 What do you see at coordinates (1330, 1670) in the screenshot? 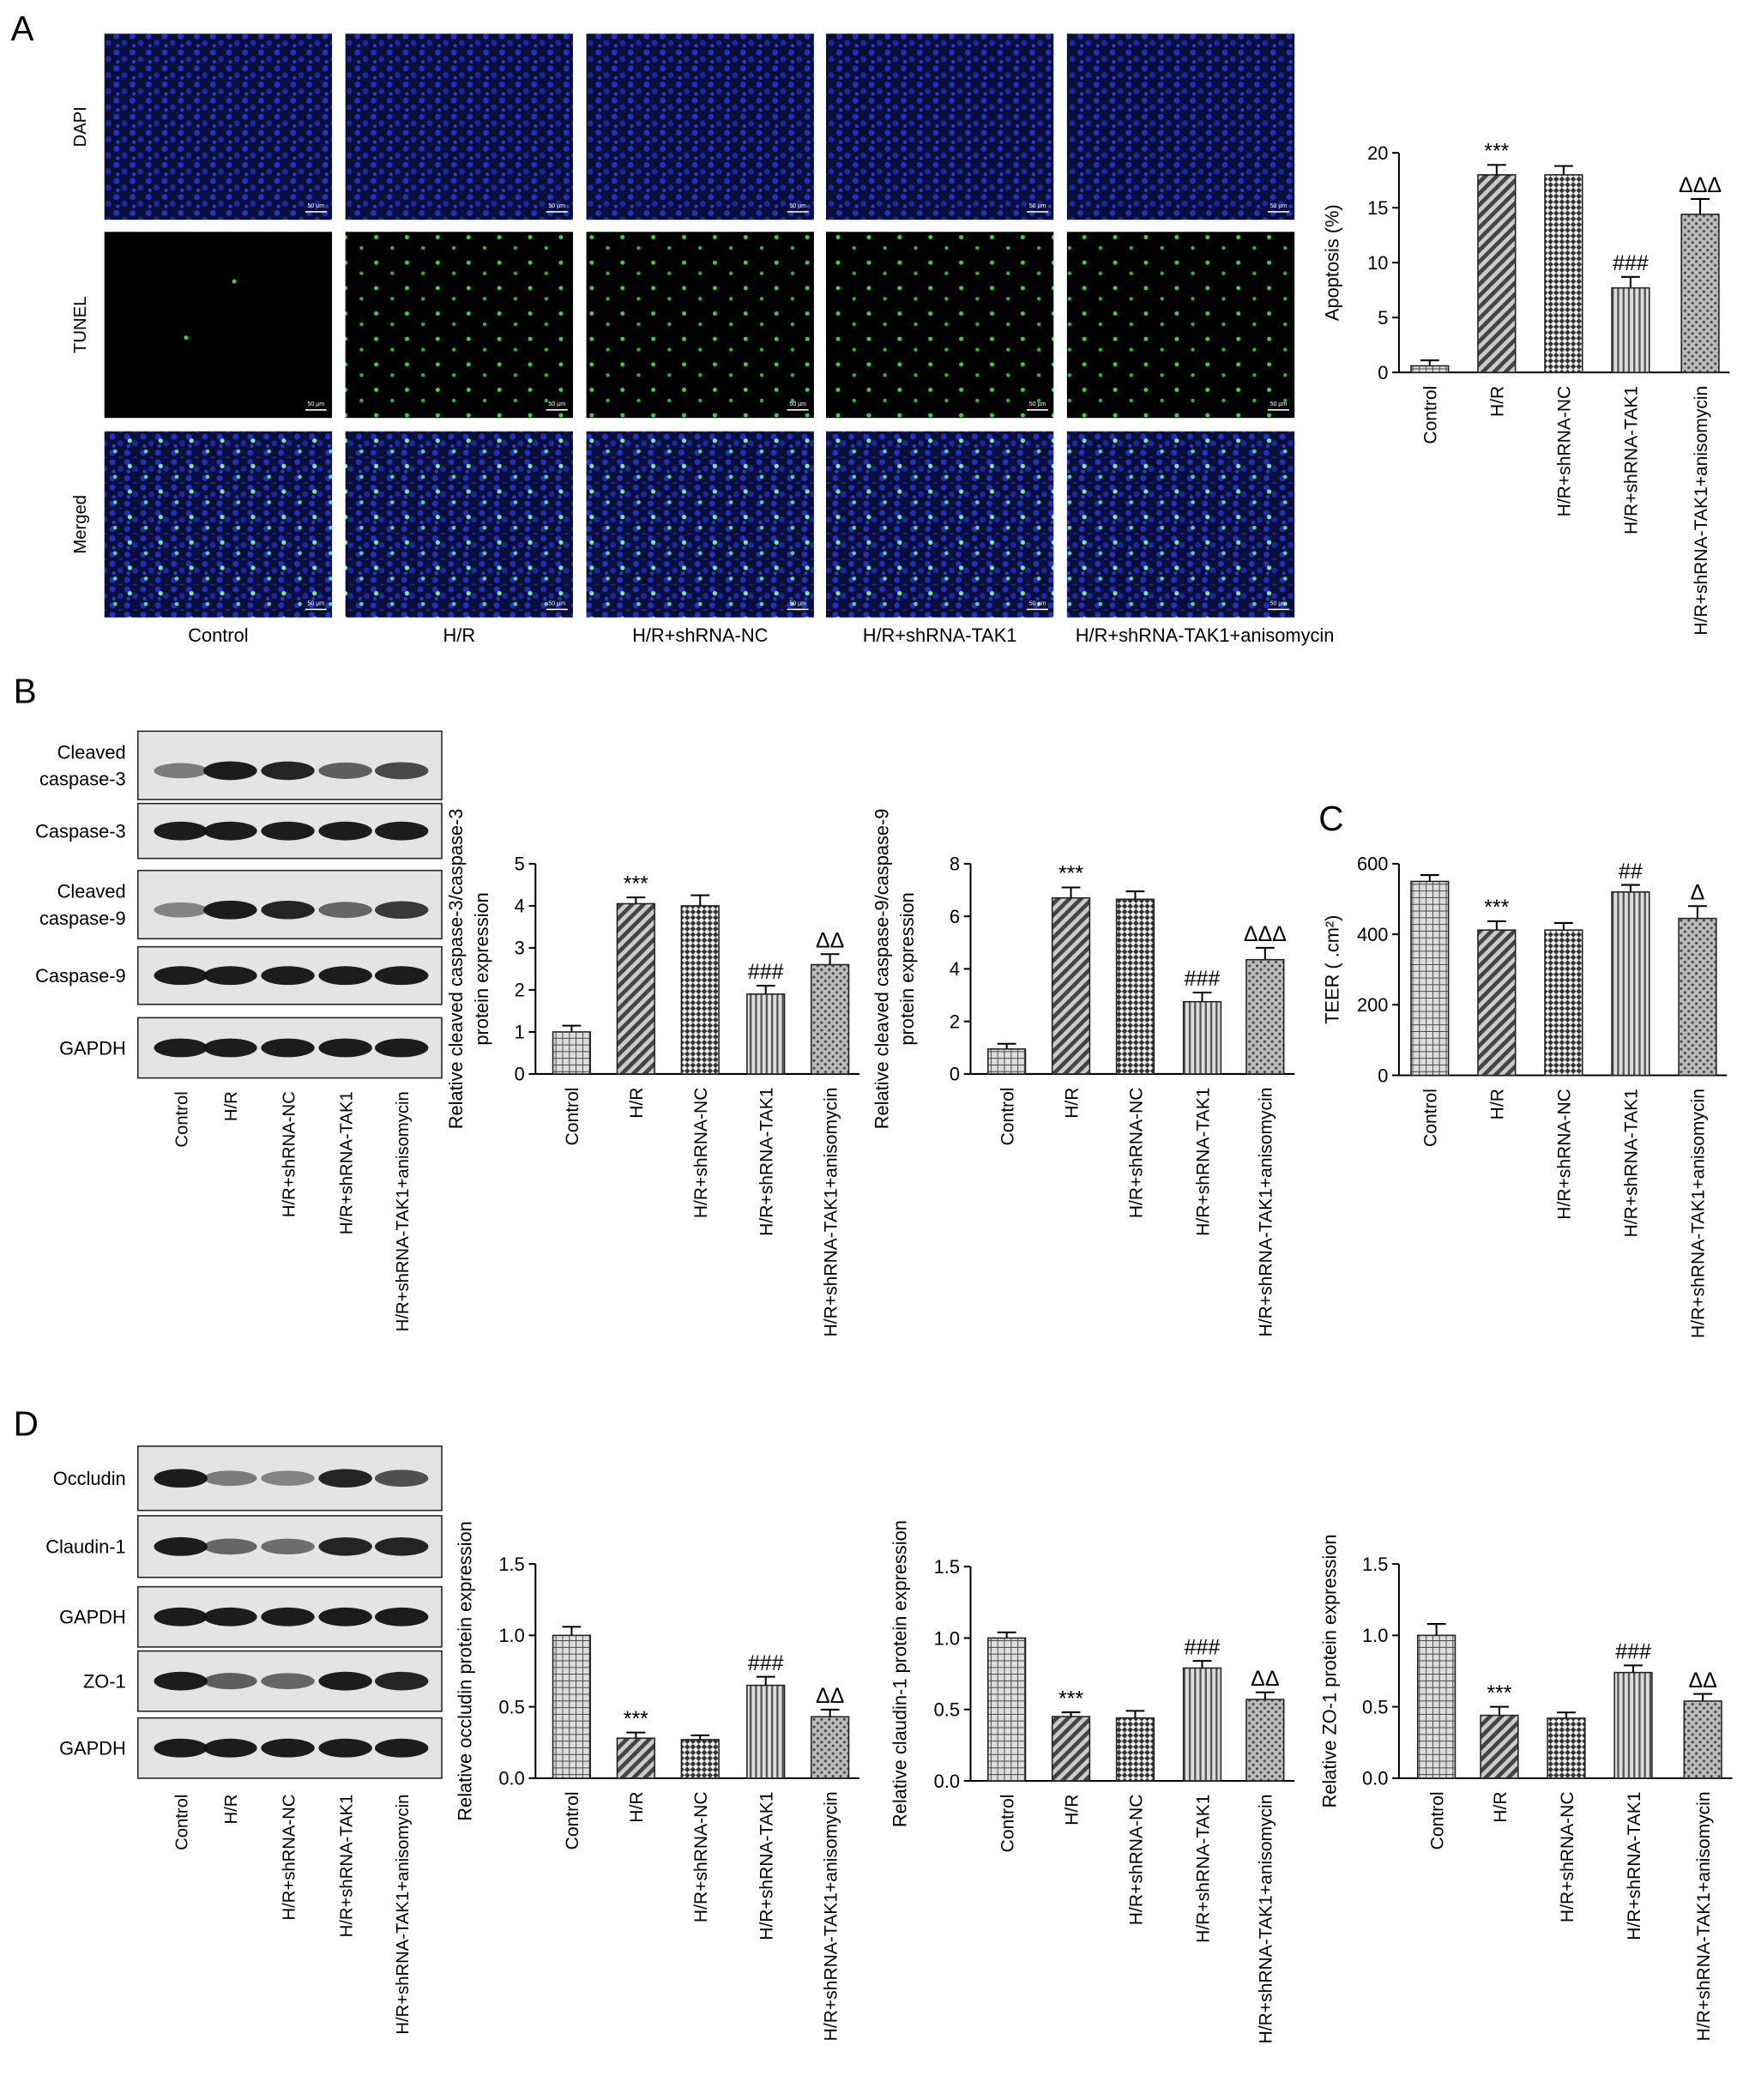
I see `y-axis-label: Relative ZO-1 protein expression` at bounding box center [1330, 1670].